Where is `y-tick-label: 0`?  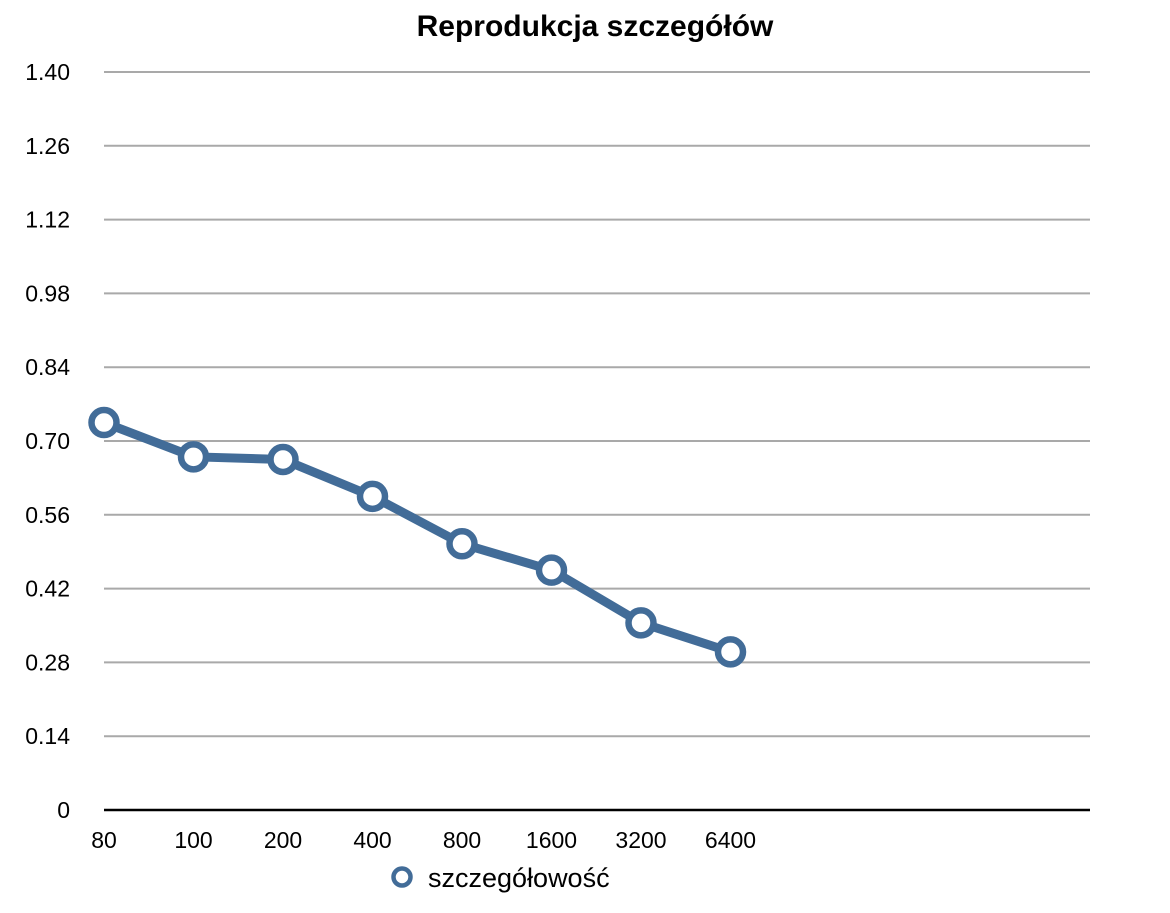
y-tick-label: 0 is located at coordinates (63, 810).